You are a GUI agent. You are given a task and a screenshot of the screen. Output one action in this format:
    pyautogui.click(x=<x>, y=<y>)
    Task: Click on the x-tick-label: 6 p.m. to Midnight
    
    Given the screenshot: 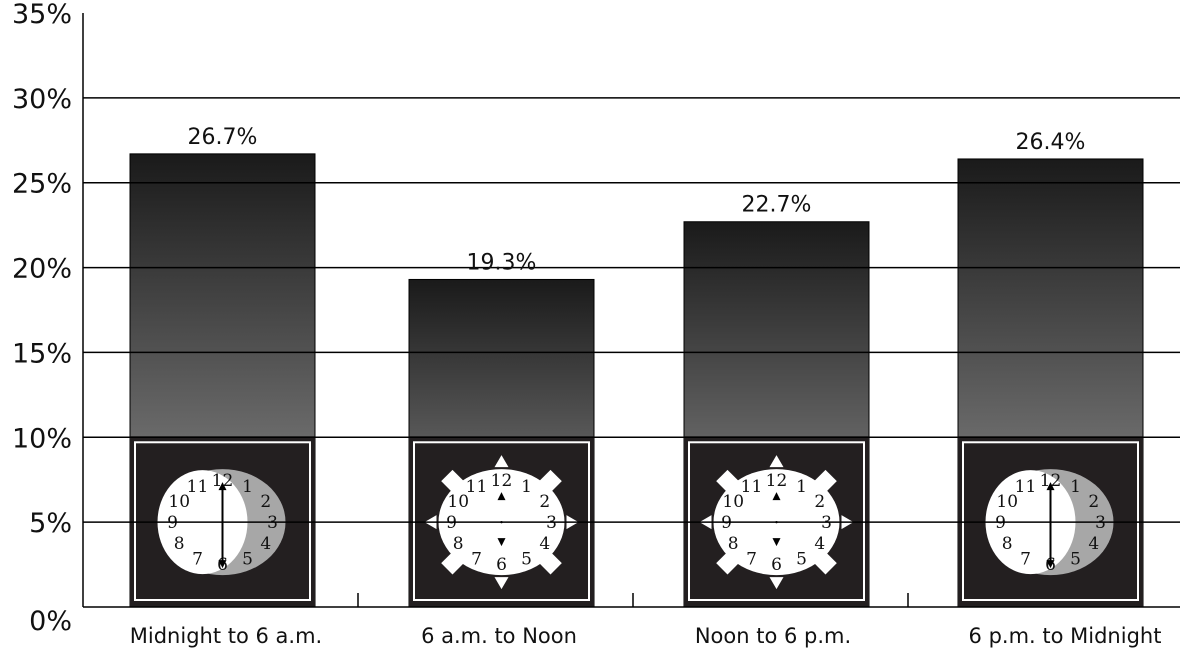 What is the action you would take?
    pyautogui.click(x=1065, y=636)
    